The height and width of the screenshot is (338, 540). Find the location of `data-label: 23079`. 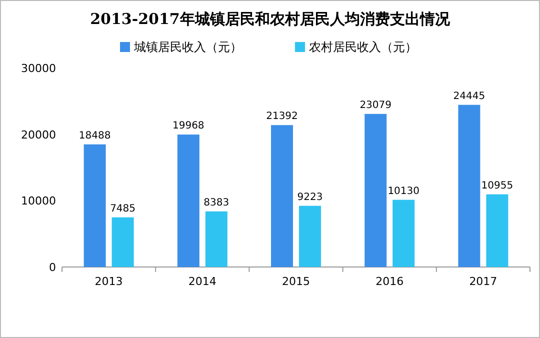

data-label: 23079 is located at coordinates (376, 105).